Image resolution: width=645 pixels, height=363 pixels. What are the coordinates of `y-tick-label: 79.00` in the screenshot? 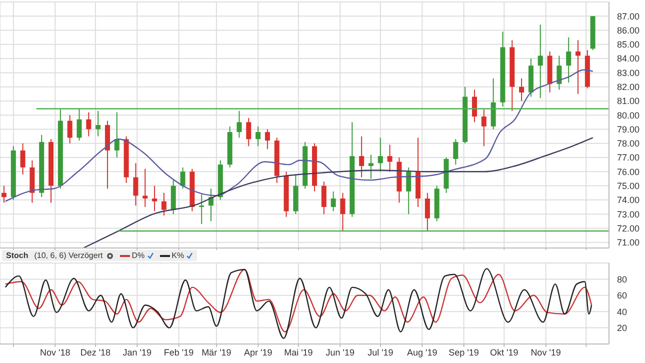 It's located at (628, 129).